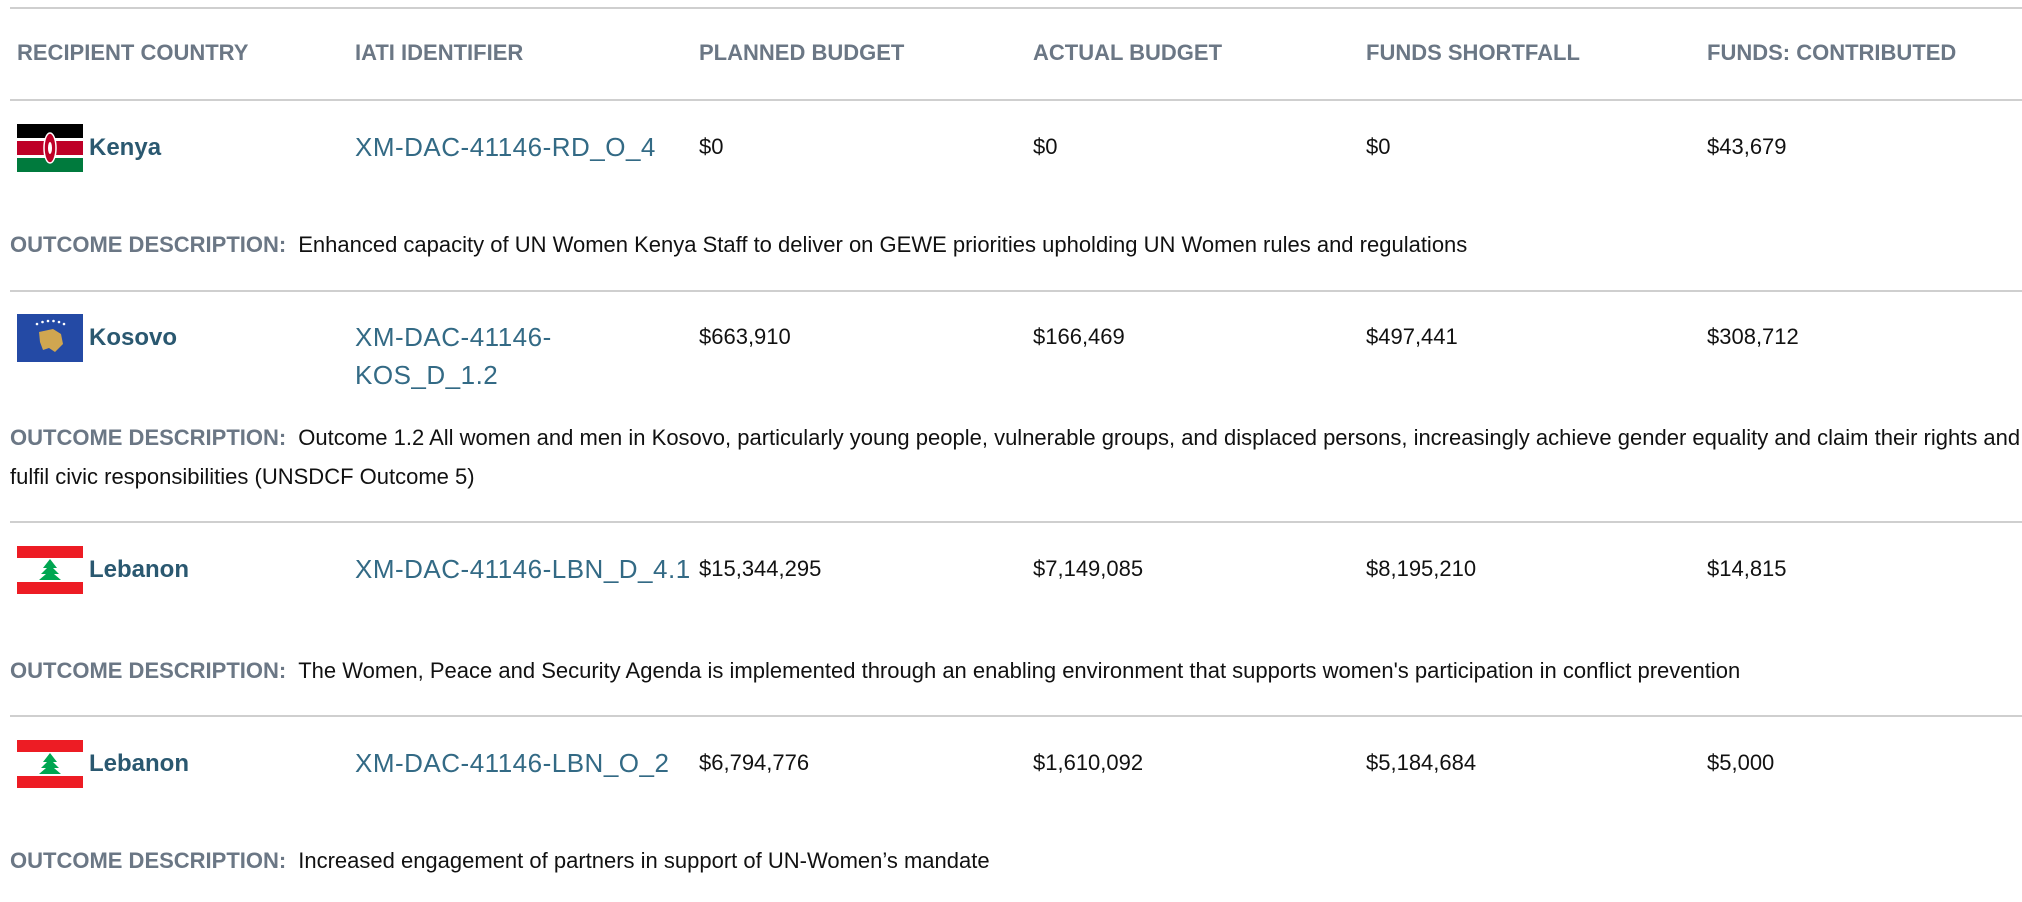 This screenshot has height=902, width=2022. Describe the element at coordinates (1045, 146) in the screenshot. I see `actual-budget: $0` at that location.